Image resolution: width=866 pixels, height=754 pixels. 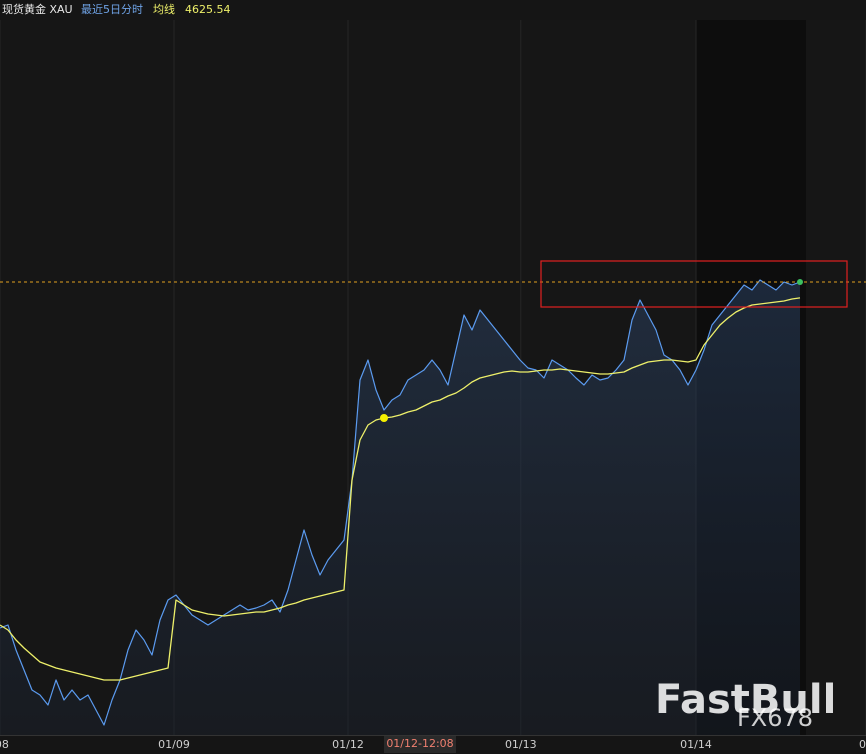 What do you see at coordinates (37, 9) in the screenshot?
I see `chart-title: 现货黄金 XAU` at bounding box center [37, 9].